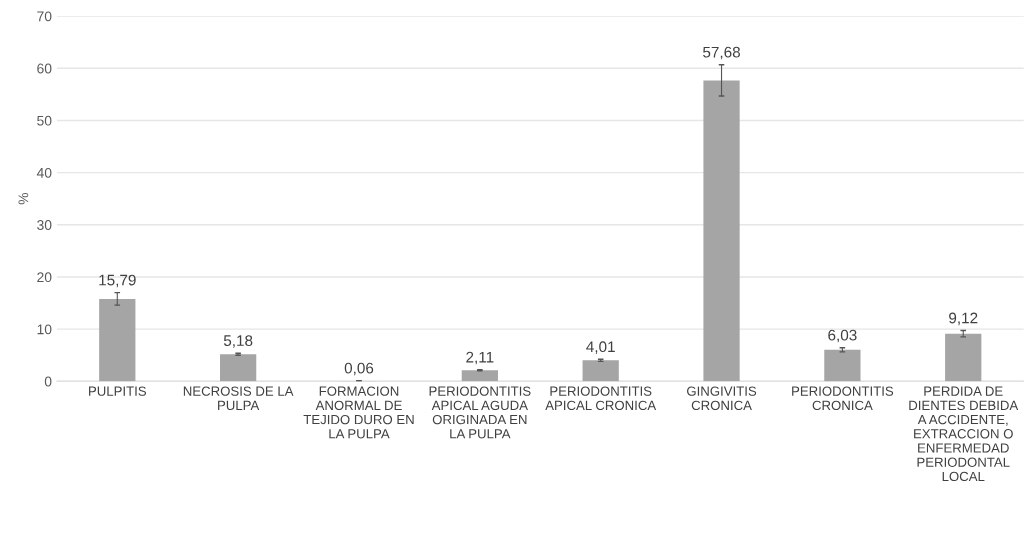  Describe the element at coordinates (44, 329) in the screenshot. I see `y-tick-label: 10` at that location.